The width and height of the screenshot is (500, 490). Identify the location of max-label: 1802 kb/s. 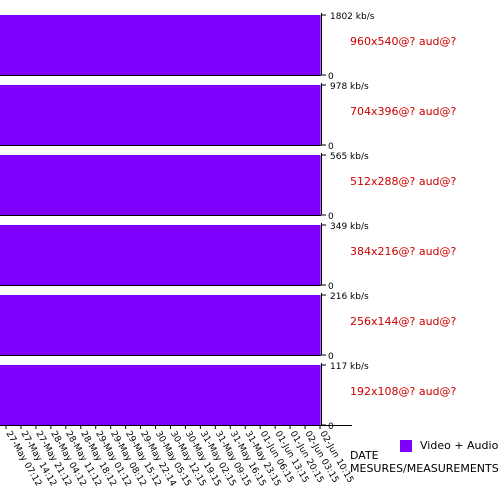
(352, 17).